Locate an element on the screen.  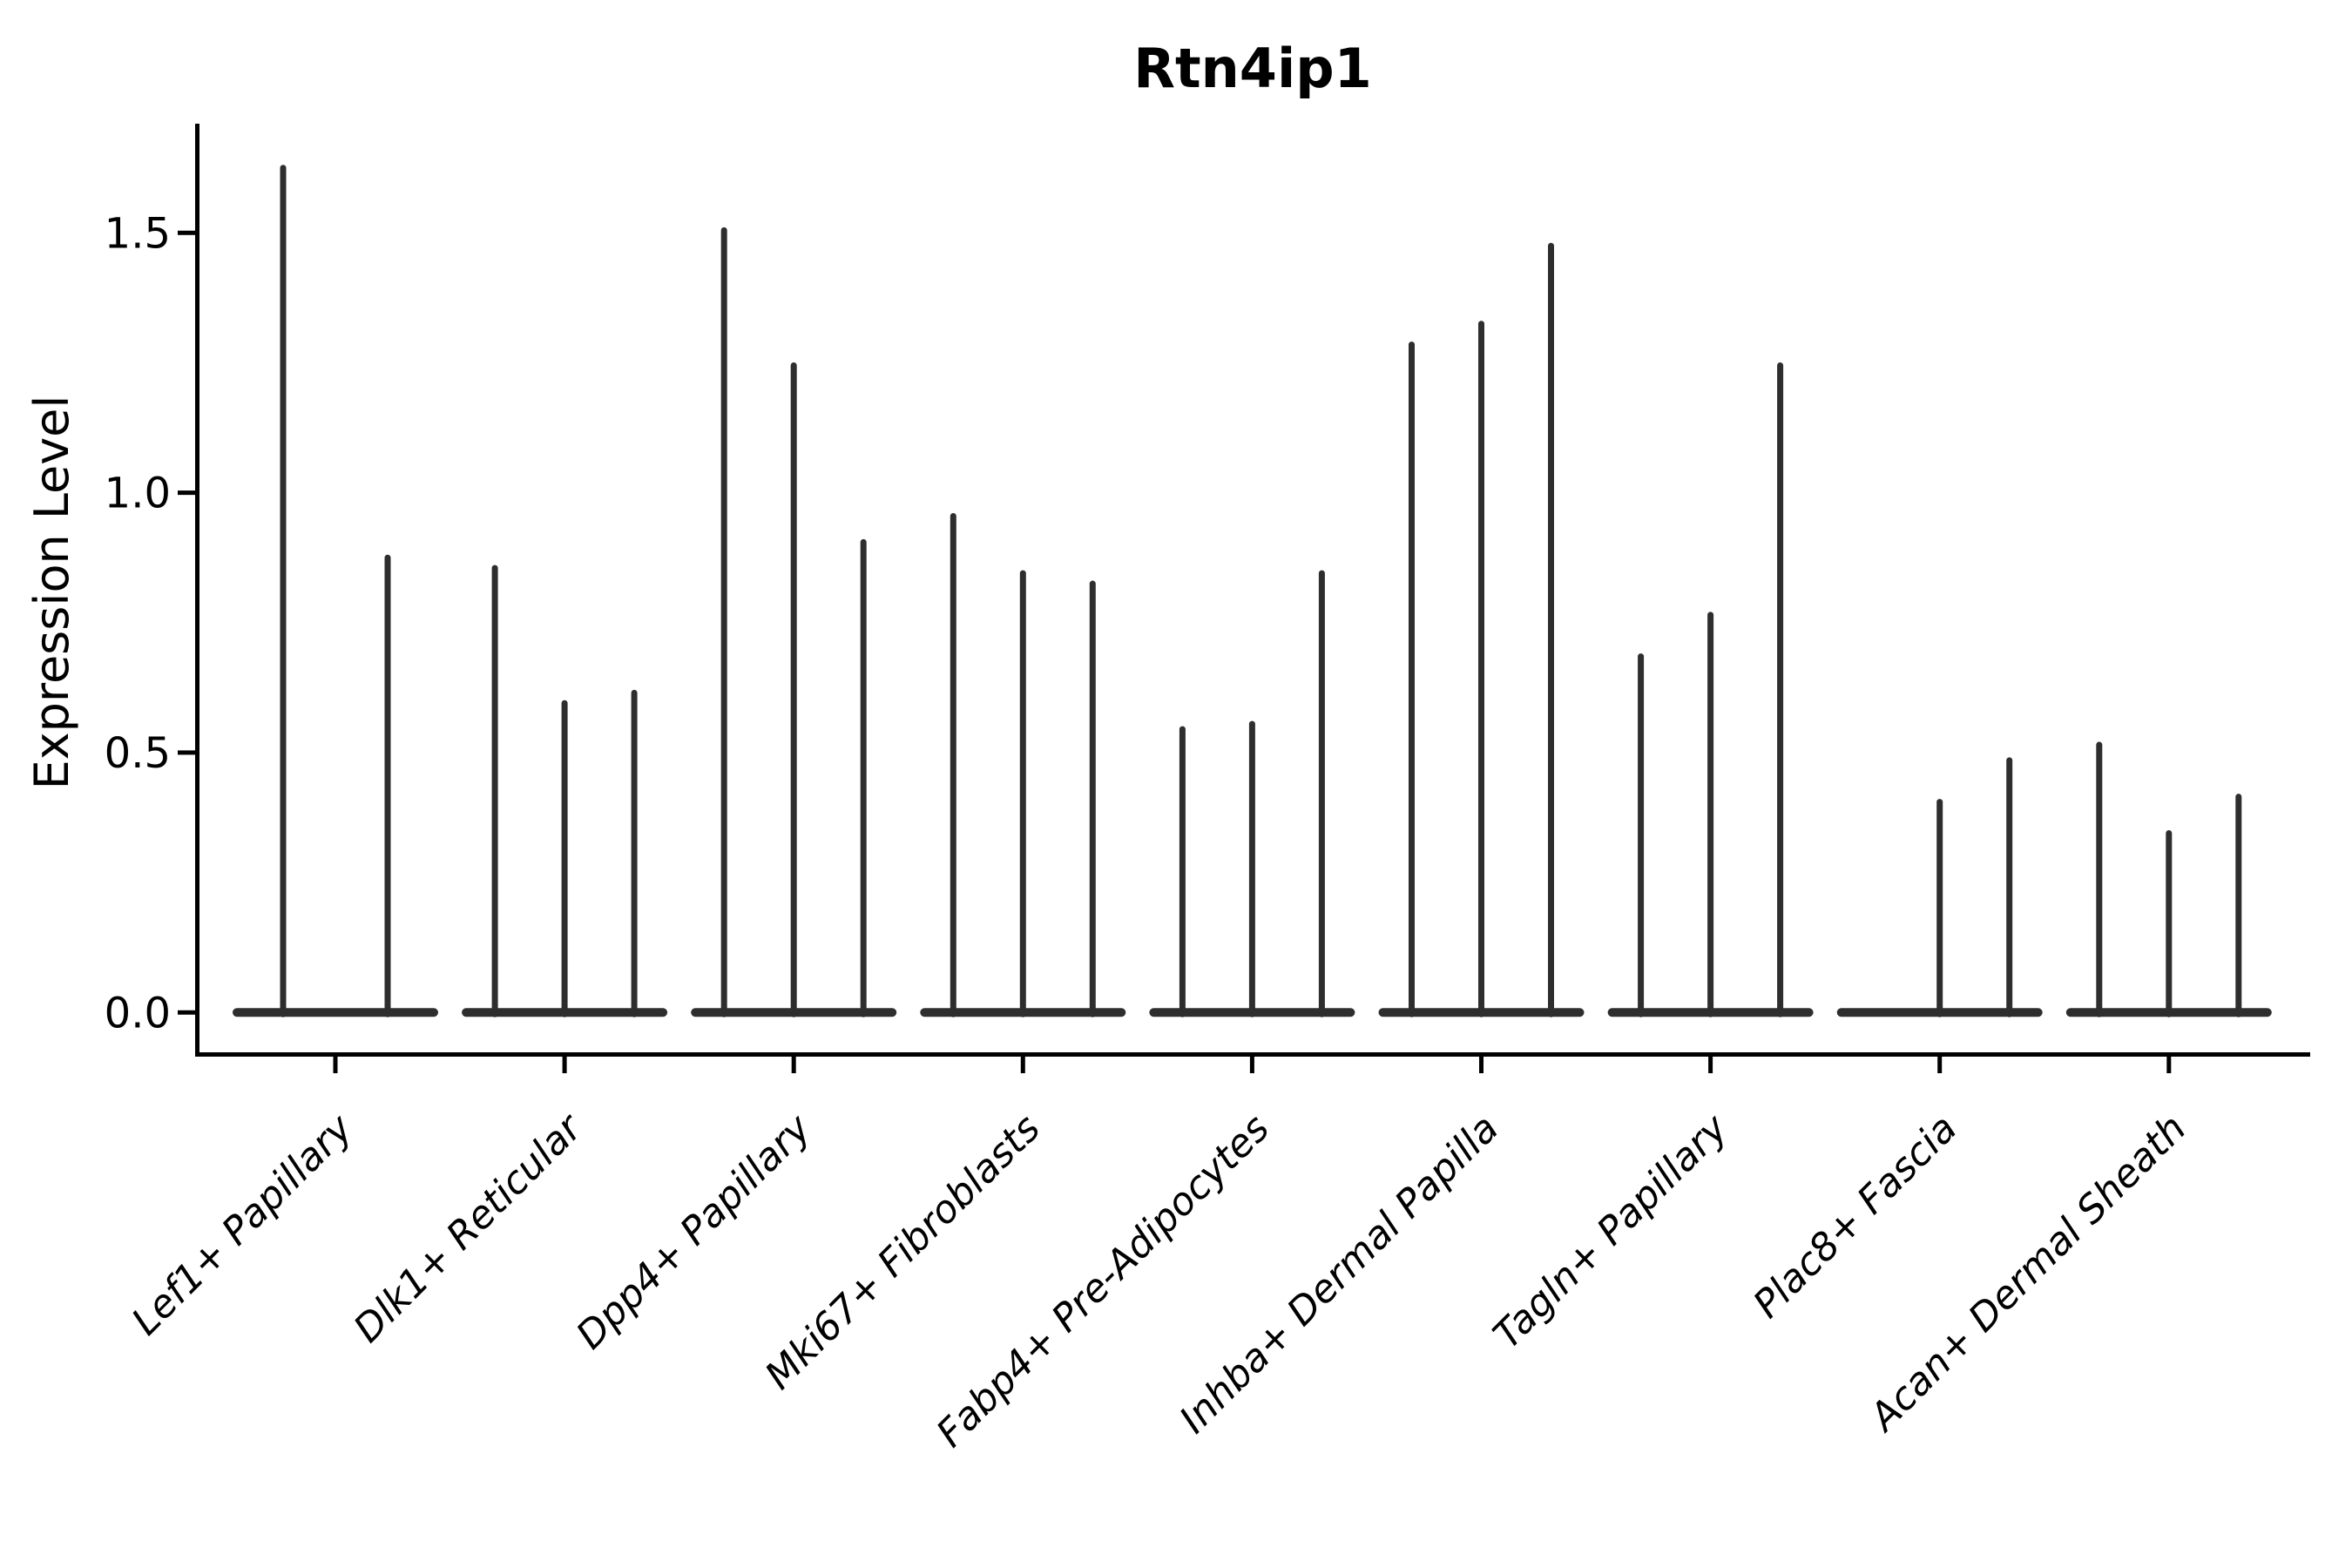
x-tick-marks is located at coordinates (1252, 1063).